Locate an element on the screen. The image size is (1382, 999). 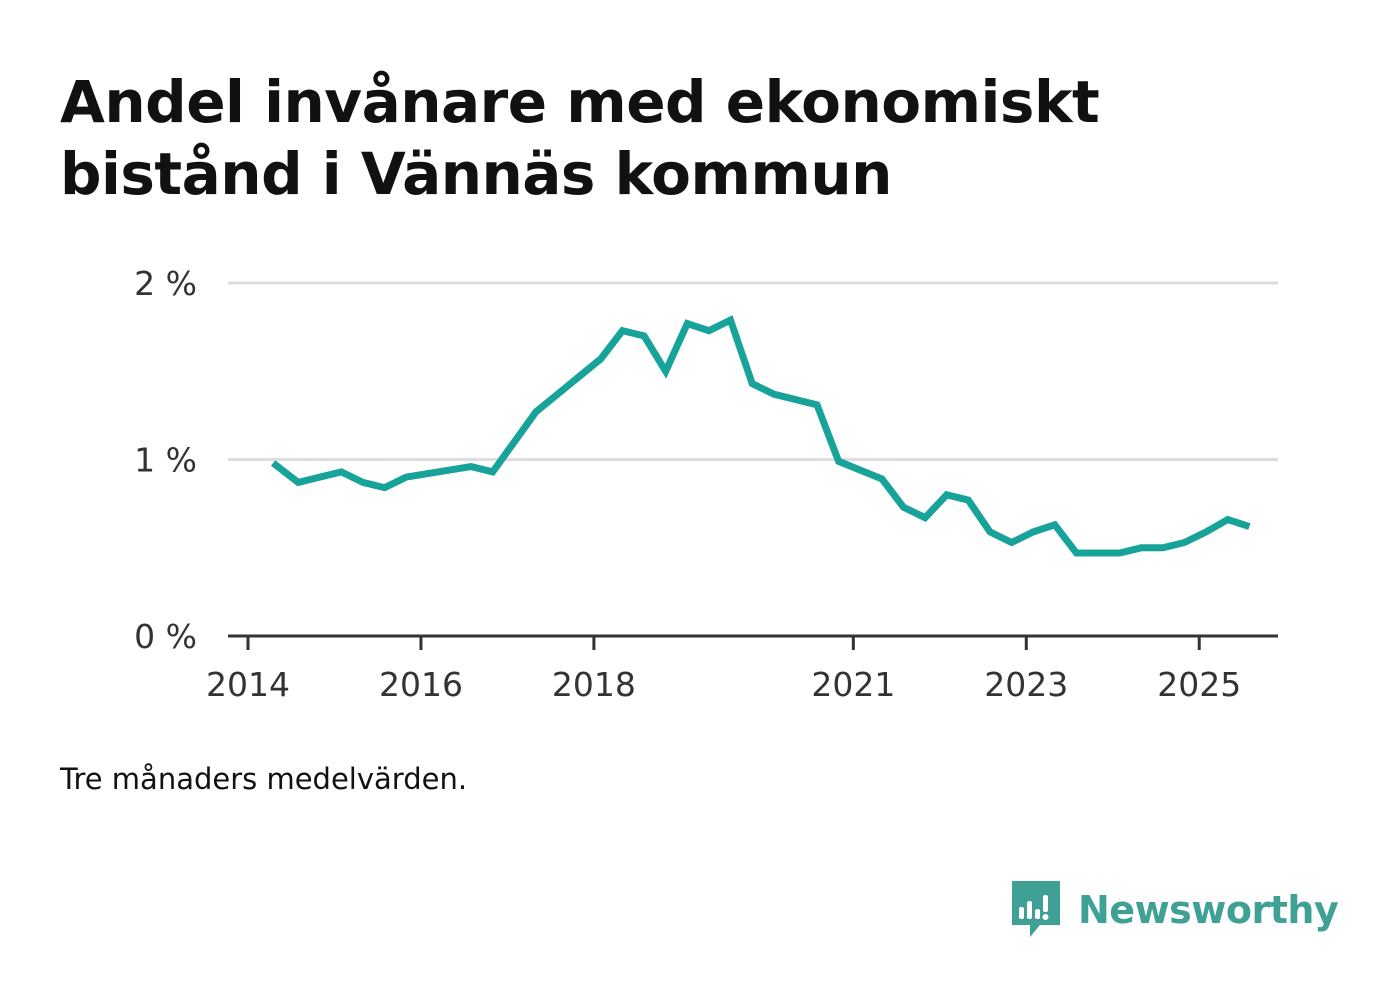
x-tick-label-3: 2021 is located at coordinates (853, 684).